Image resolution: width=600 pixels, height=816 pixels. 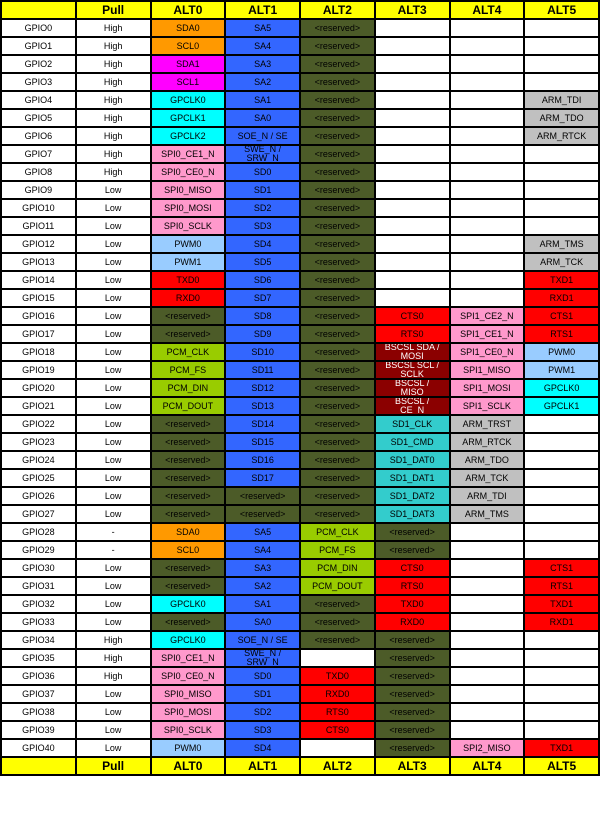 I want to click on alt3-cell, so click(x=412, y=262).